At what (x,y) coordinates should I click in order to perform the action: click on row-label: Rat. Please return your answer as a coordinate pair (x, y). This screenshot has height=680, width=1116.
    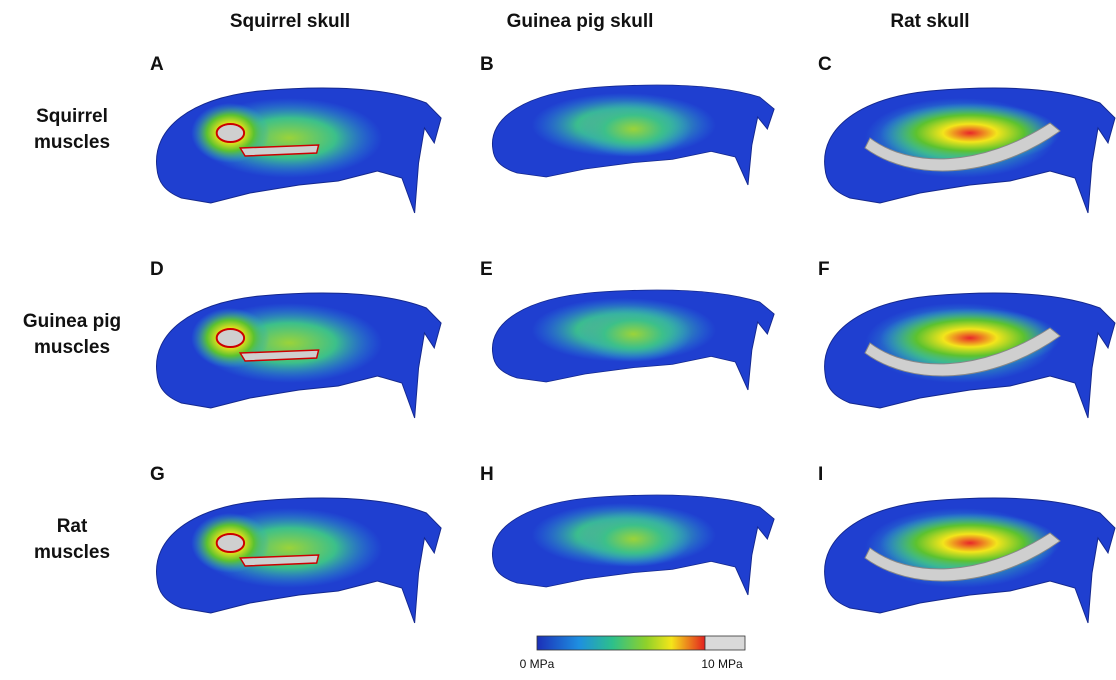
    Looking at the image, I should click on (72, 526).